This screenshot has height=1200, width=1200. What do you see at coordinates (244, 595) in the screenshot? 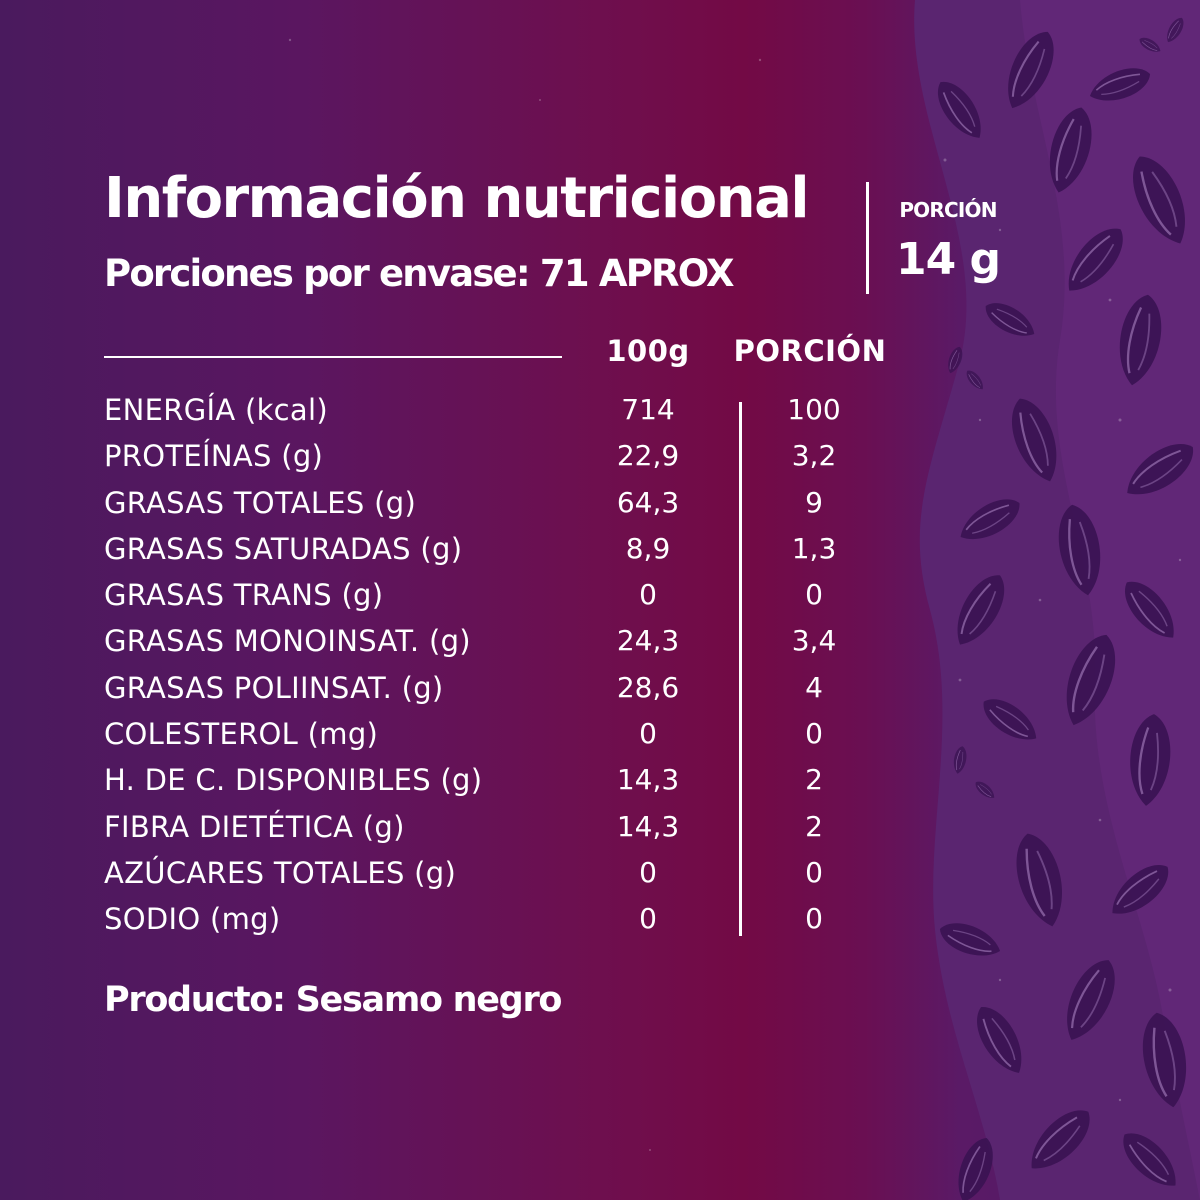
I see `nutrient-label: GRASAS TRANS (g)` at bounding box center [244, 595].